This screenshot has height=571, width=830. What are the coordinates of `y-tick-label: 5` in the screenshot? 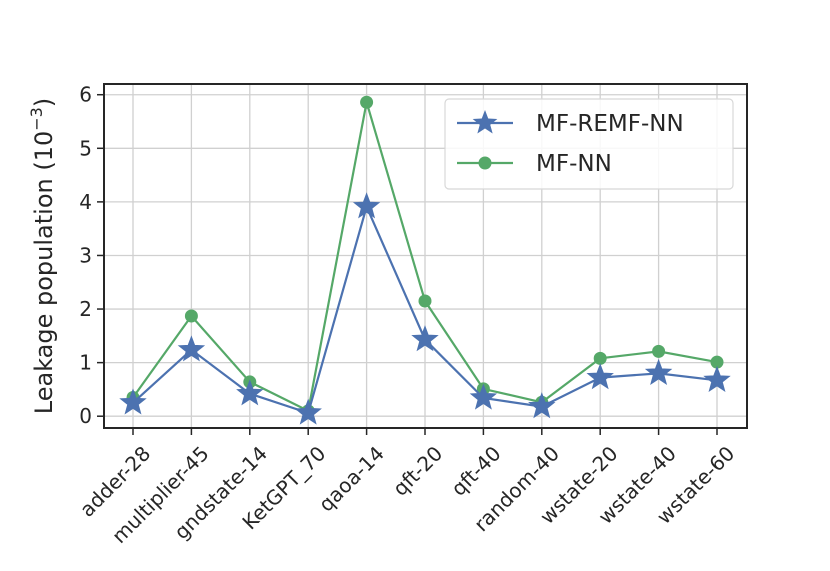 It's located at (85, 148).